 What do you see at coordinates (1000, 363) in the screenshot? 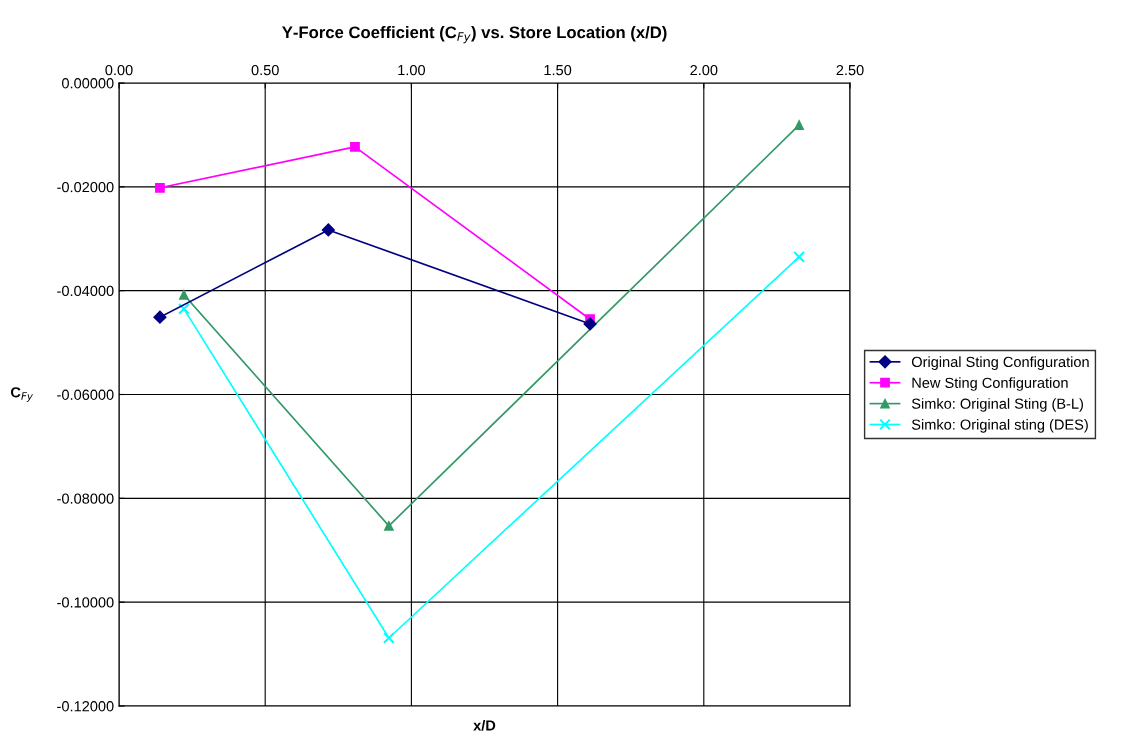
I see `legend-label: Original Sting Configuration` at bounding box center [1000, 363].